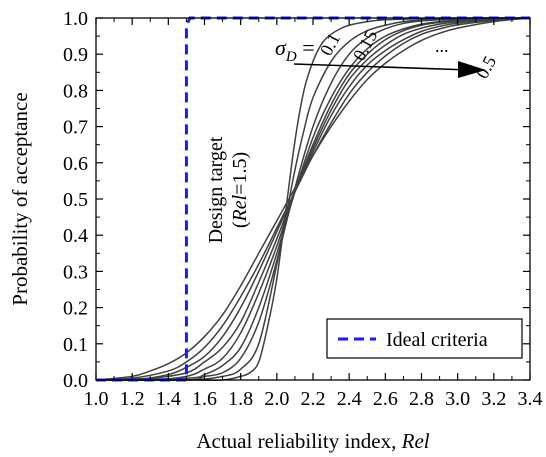 This screenshot has height=457, width=546. I want to click on x-tick-label: 3.0, so click(457, 399).